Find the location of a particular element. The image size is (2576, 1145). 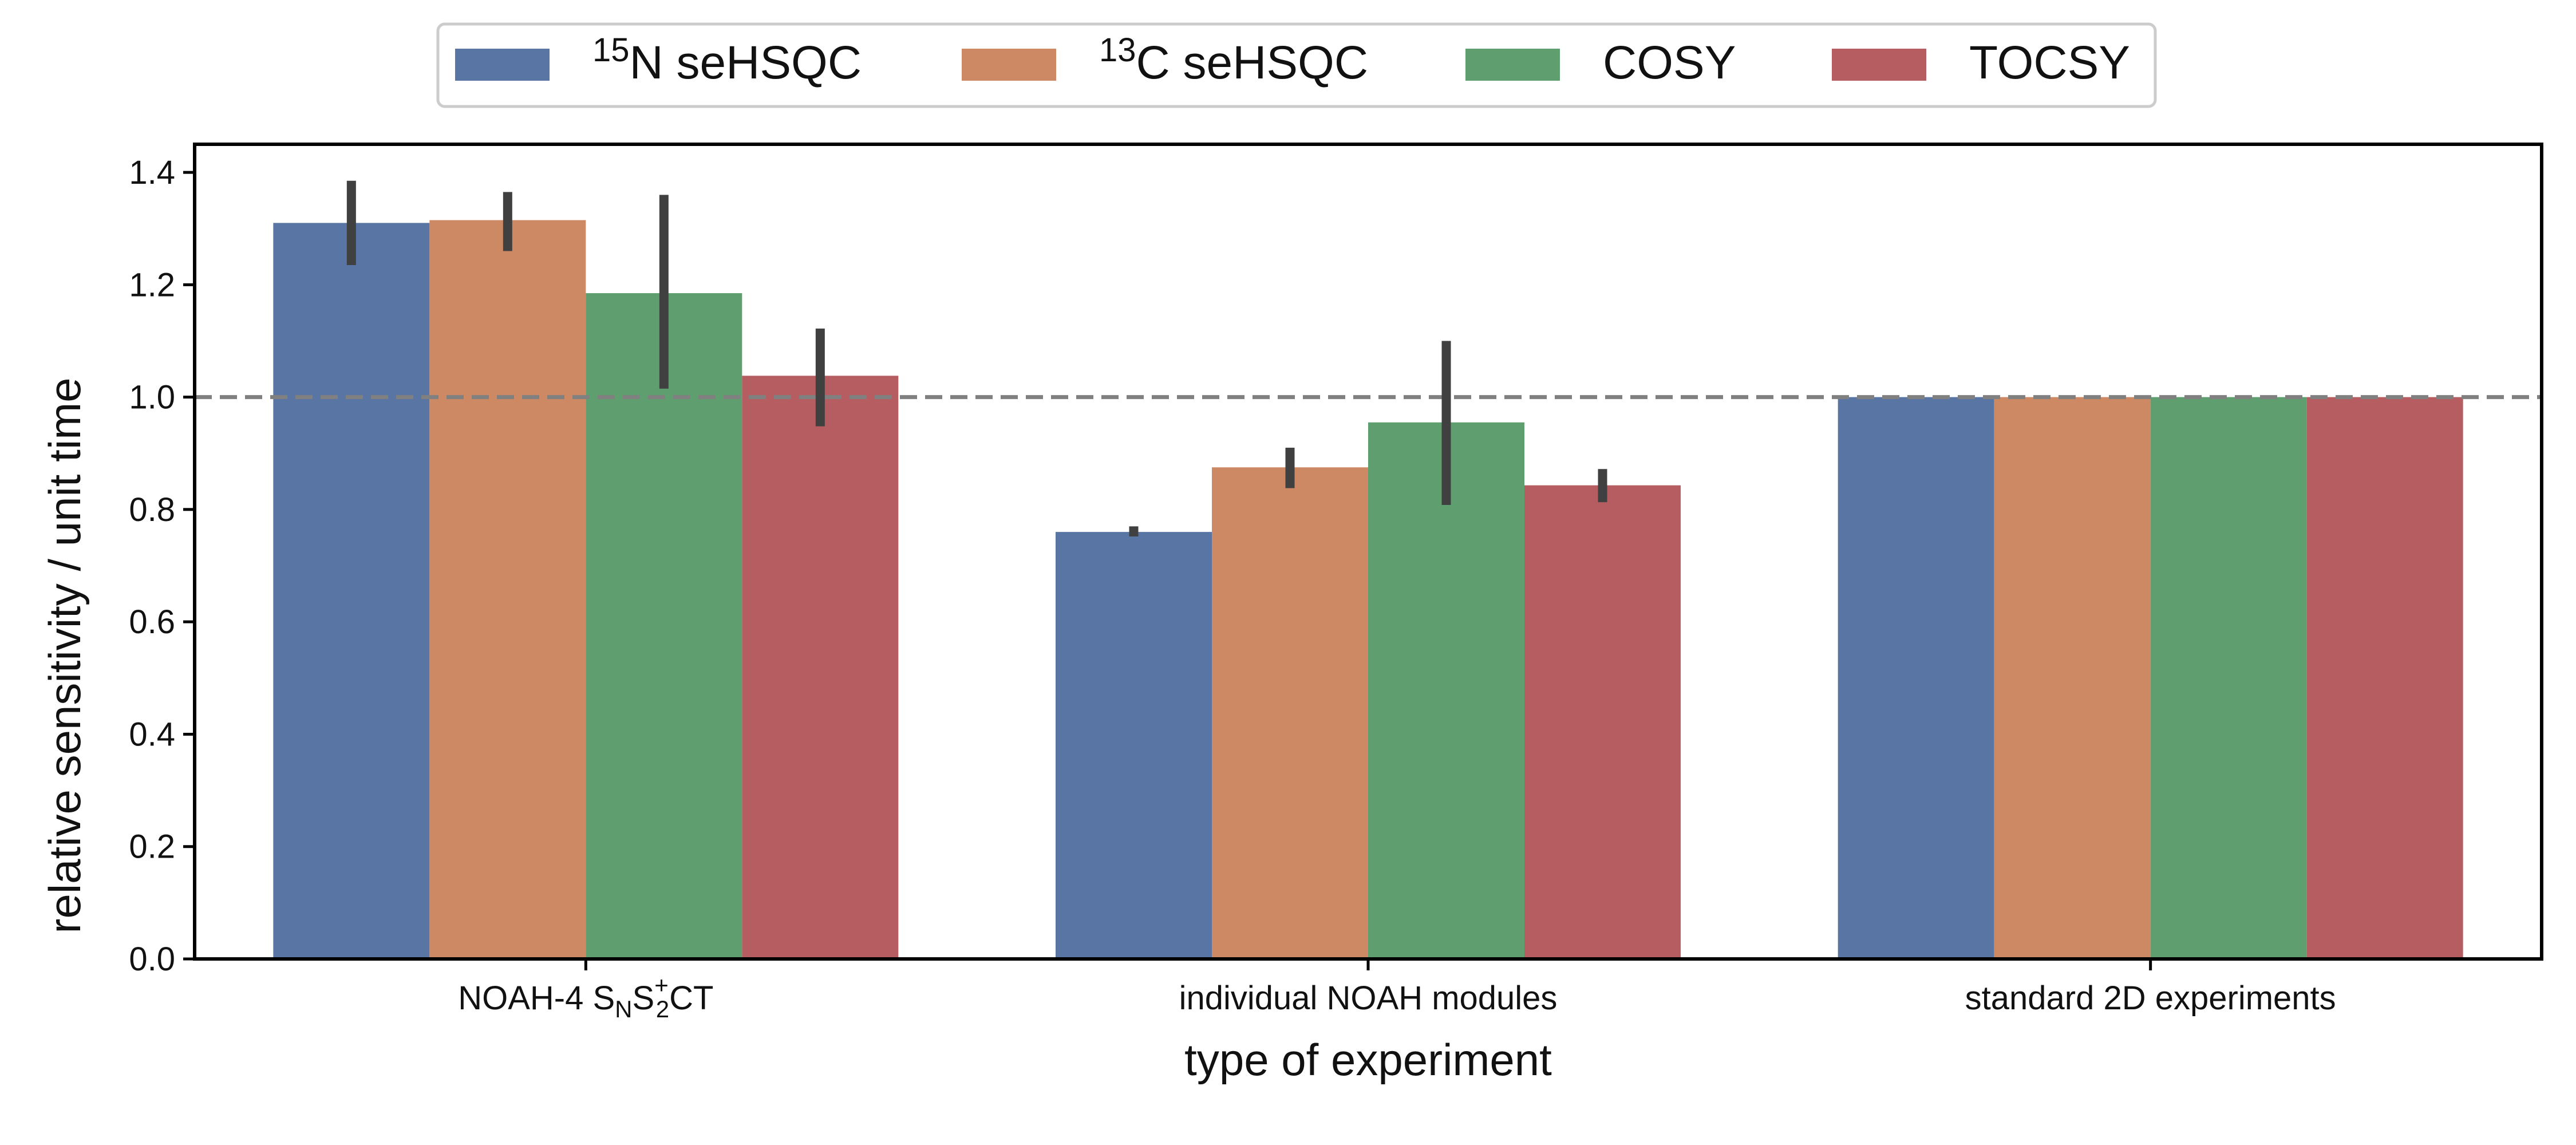

x-tick-label-0: NOAH-4 SNS+ 2CT is located at coordinates (585, 997).